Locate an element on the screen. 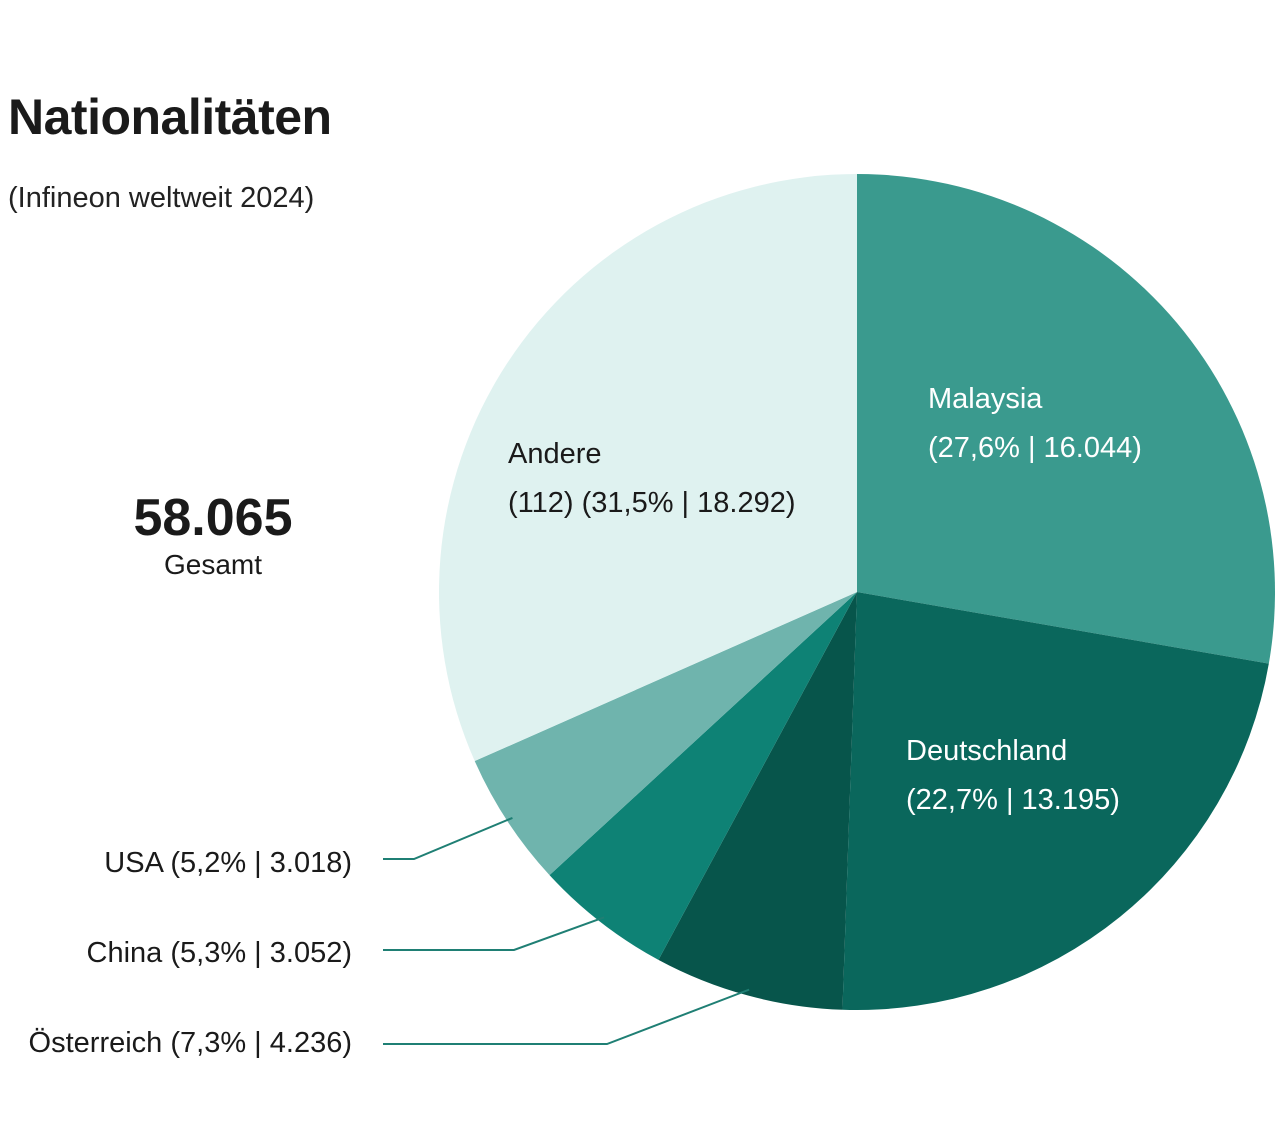 The width and height of the screenshot is (1280, 1121). total-label: Gesamt is located at coordinates (213, 564).